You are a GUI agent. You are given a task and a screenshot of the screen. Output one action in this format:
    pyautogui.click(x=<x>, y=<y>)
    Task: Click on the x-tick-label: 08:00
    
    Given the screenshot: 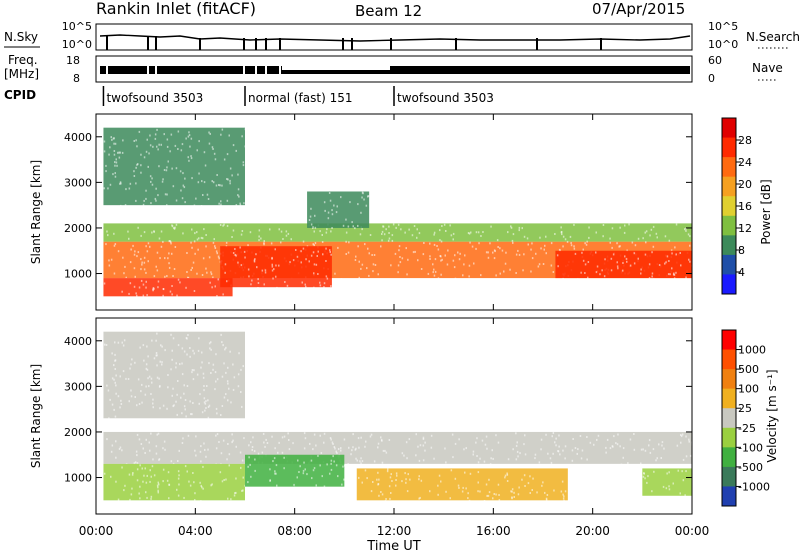 What is the action you would take?
    pyautogui.click(x=294, y=531)
    